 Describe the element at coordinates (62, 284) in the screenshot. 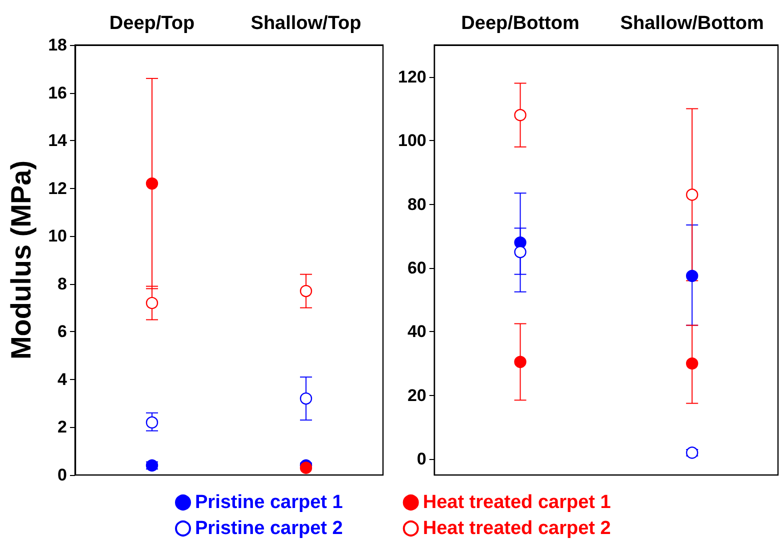

I see `y-tick-label: 8` at that location.